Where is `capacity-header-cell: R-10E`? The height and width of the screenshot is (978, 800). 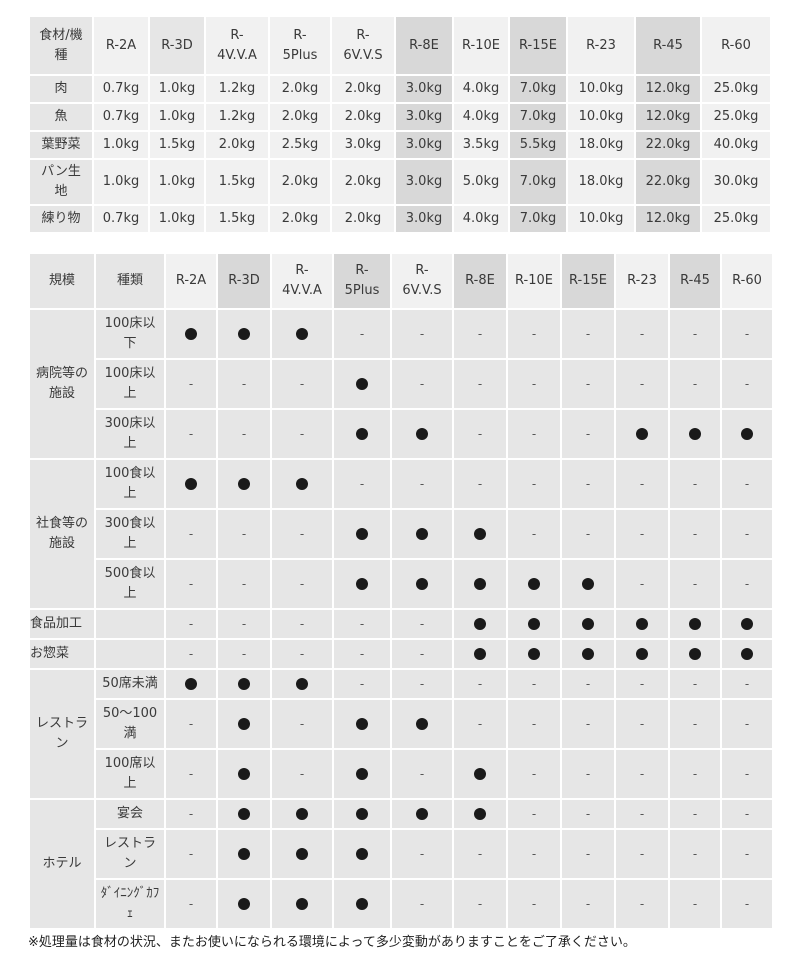 capacity-header-cell: R-10E is located at coordinates (481, 45).